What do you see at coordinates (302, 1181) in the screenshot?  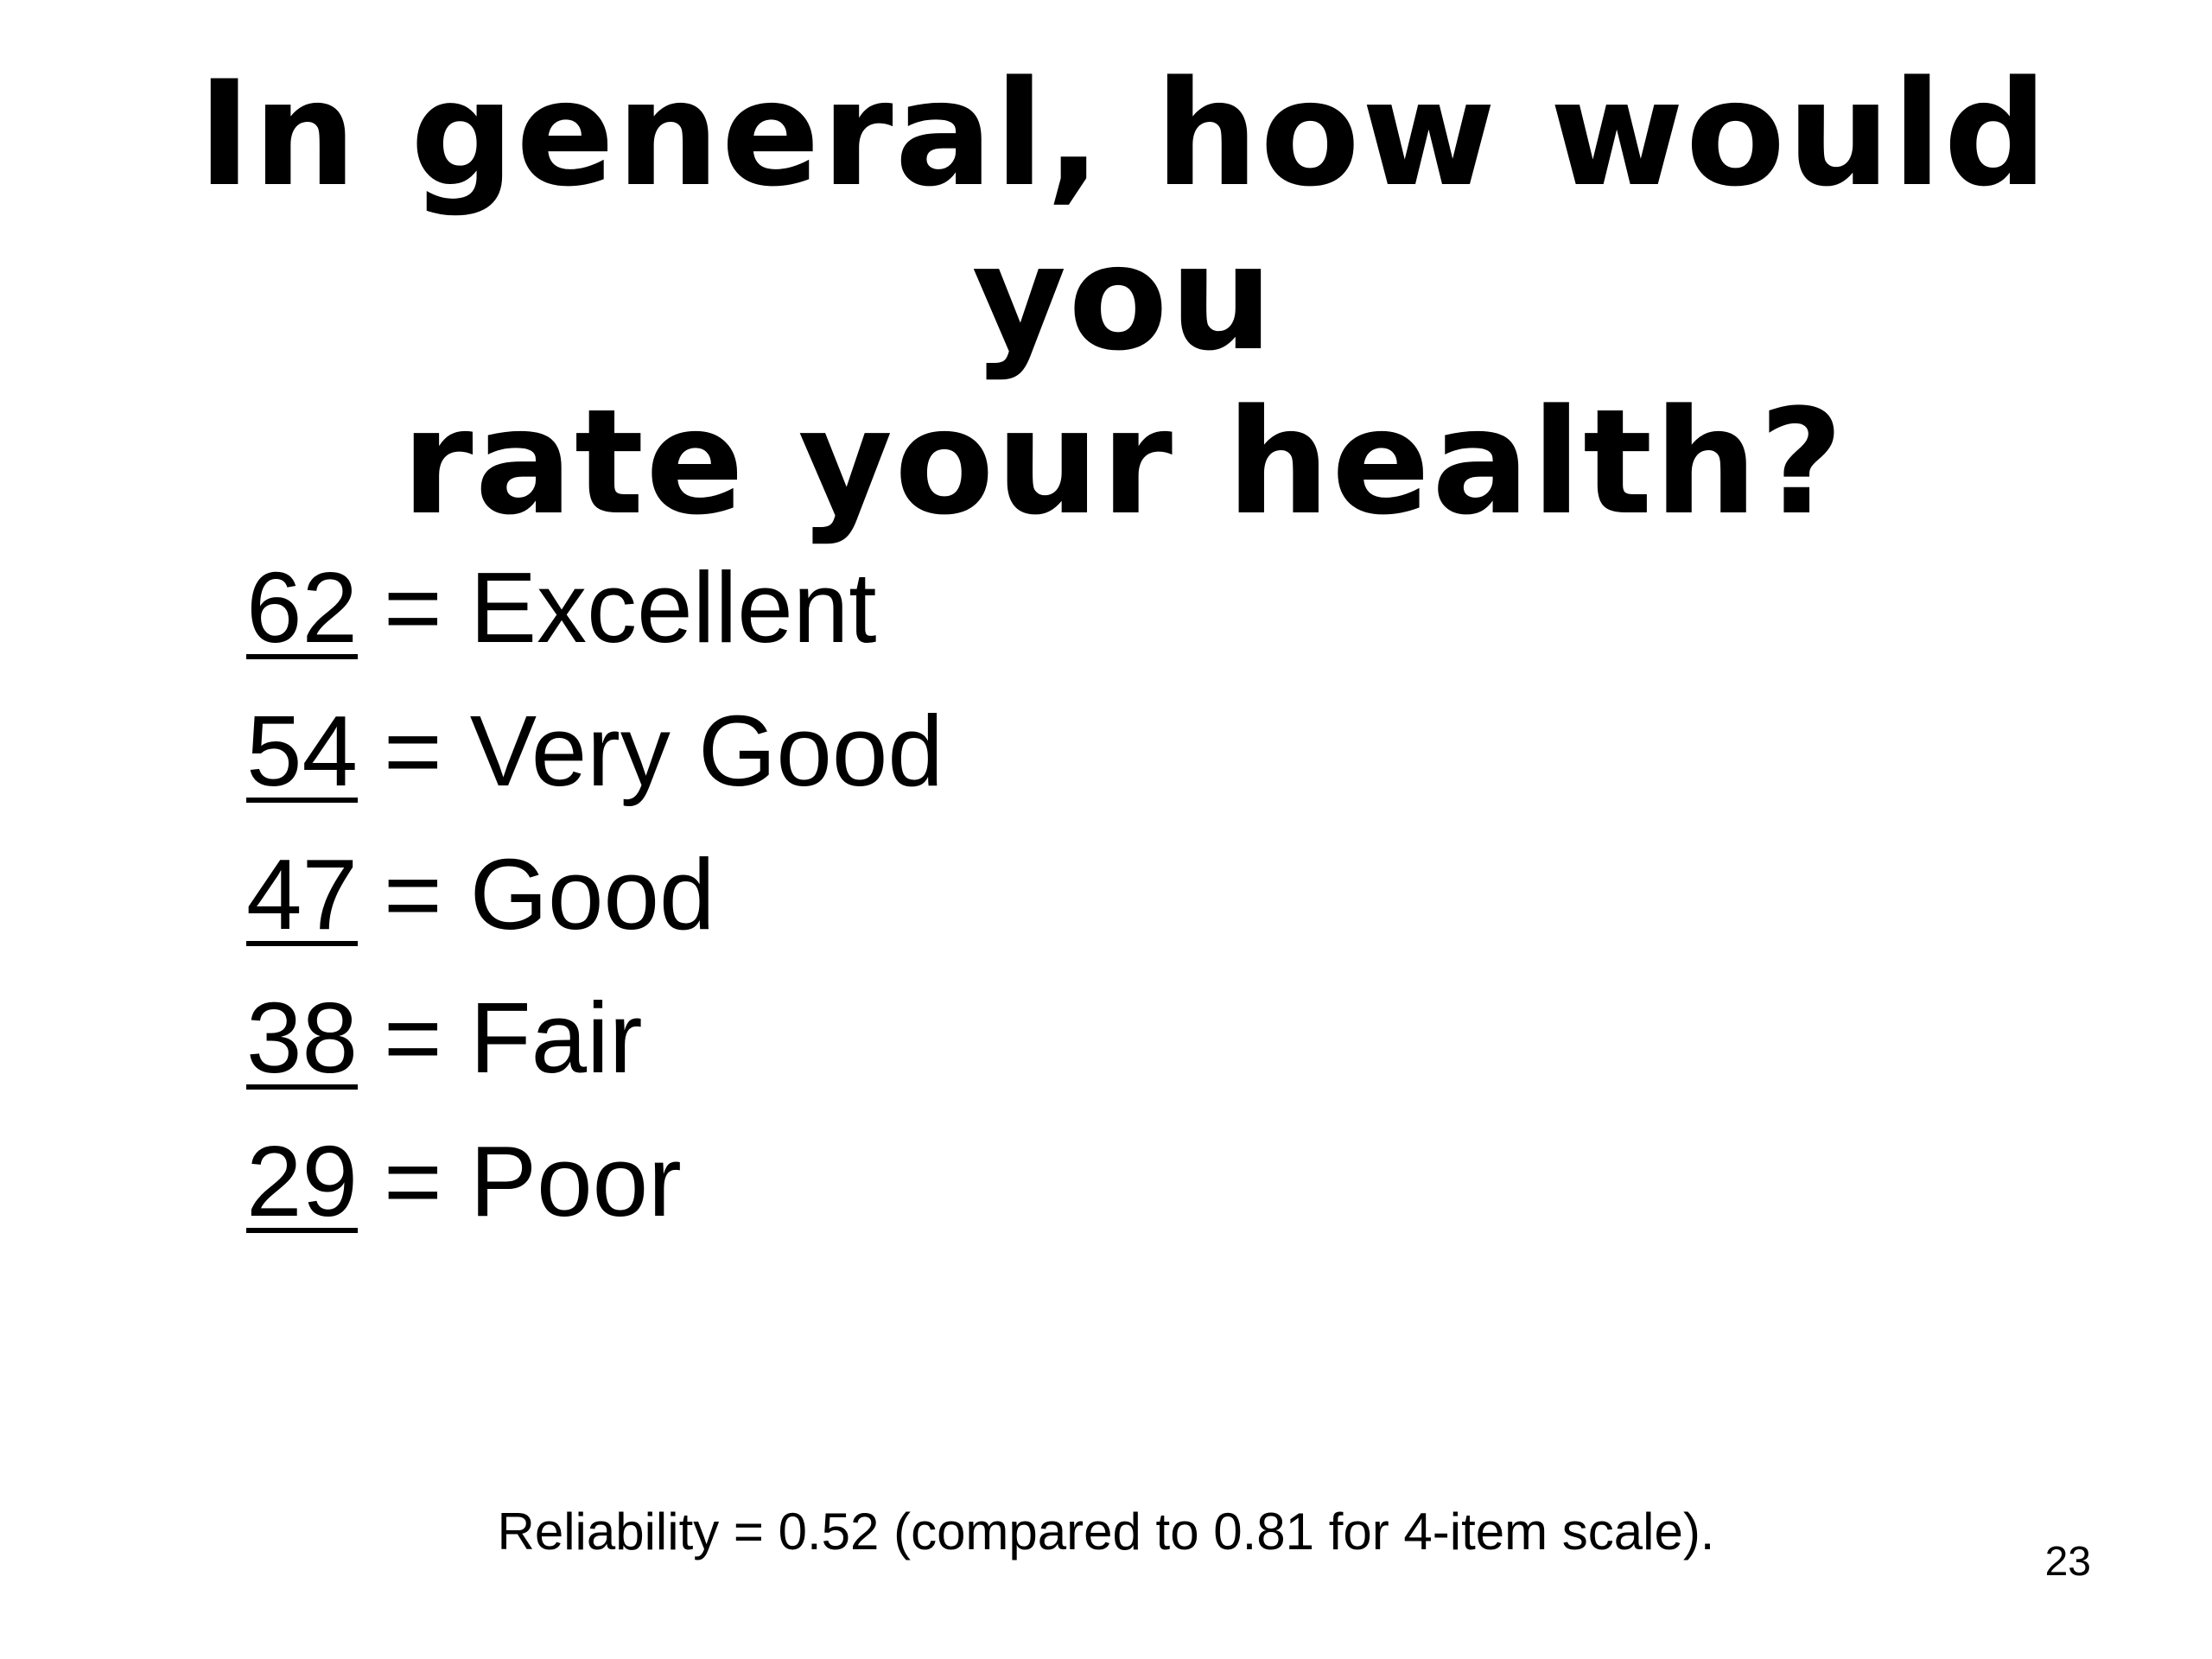 I see `rating-score: 29` at bounding box center [302, 1181].